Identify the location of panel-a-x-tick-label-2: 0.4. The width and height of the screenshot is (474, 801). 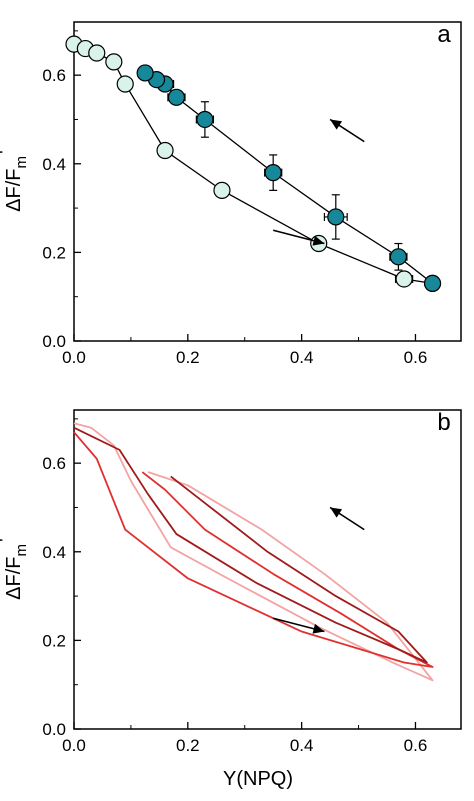
(302, 357).